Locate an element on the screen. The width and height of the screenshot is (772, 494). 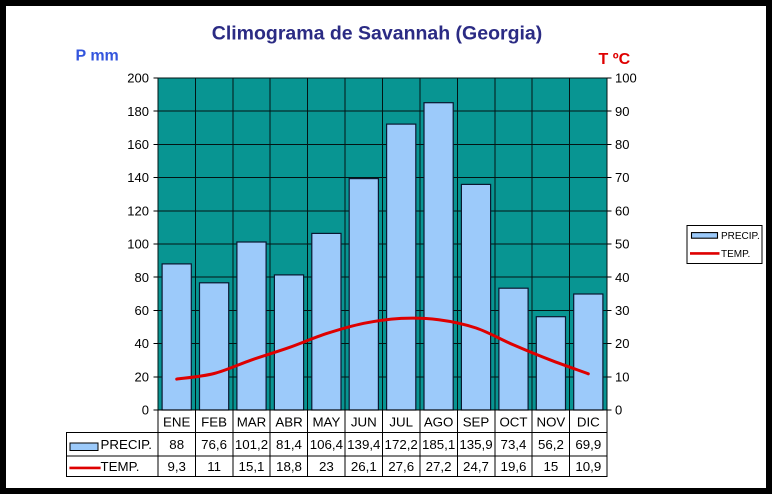
svg-text: 18,8 is located at coordinates (289, 466).